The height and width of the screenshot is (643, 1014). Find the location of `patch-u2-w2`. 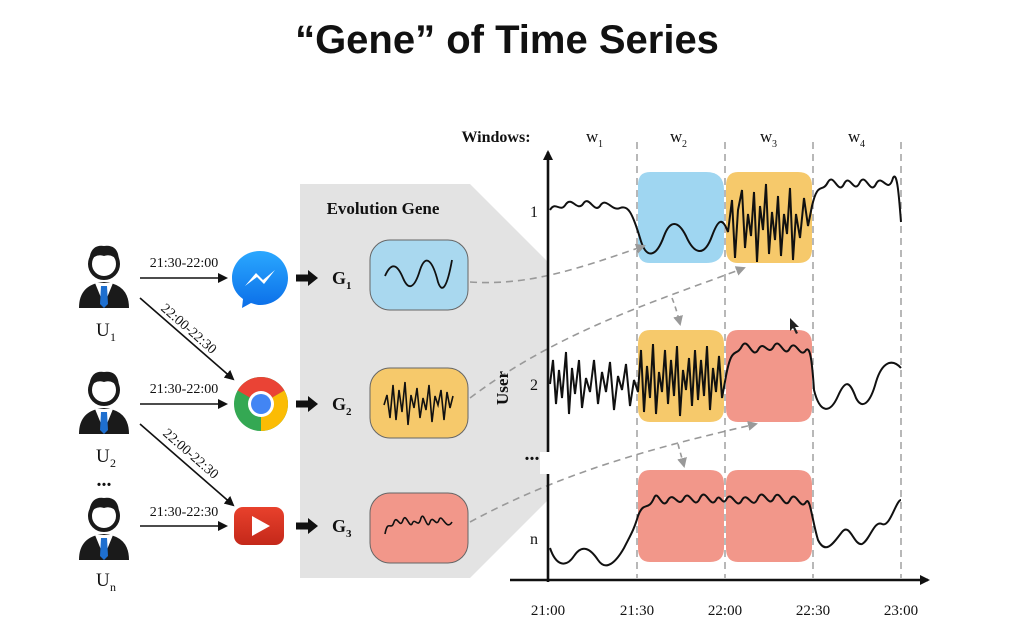

patch-u2-w2 is located at coordinates (681, 376).